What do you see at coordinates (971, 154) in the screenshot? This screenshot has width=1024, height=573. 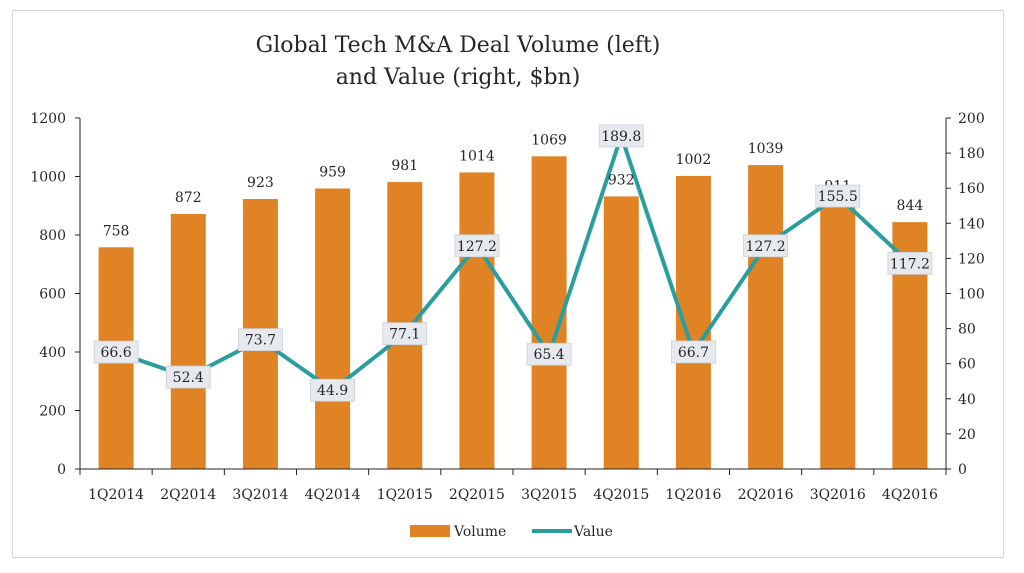 I see `right-tick-label: 180` at bounding box center [971, 154].